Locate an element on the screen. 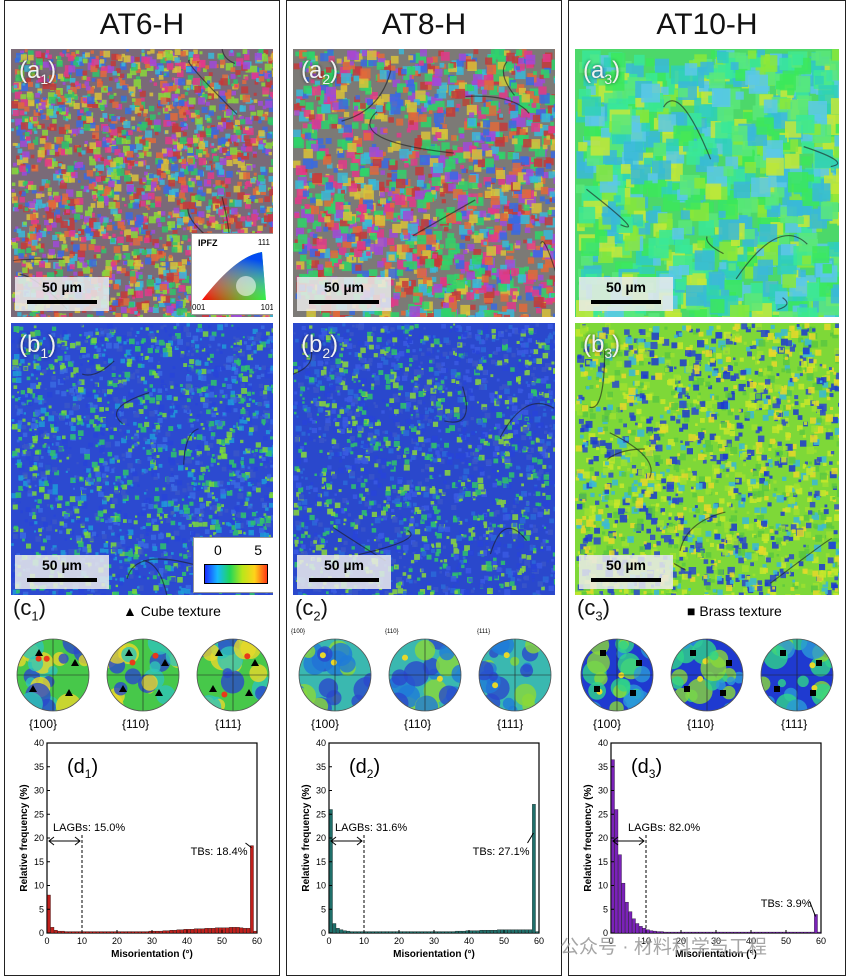  panel-label: (d3) is located at coordinates (646, 768).